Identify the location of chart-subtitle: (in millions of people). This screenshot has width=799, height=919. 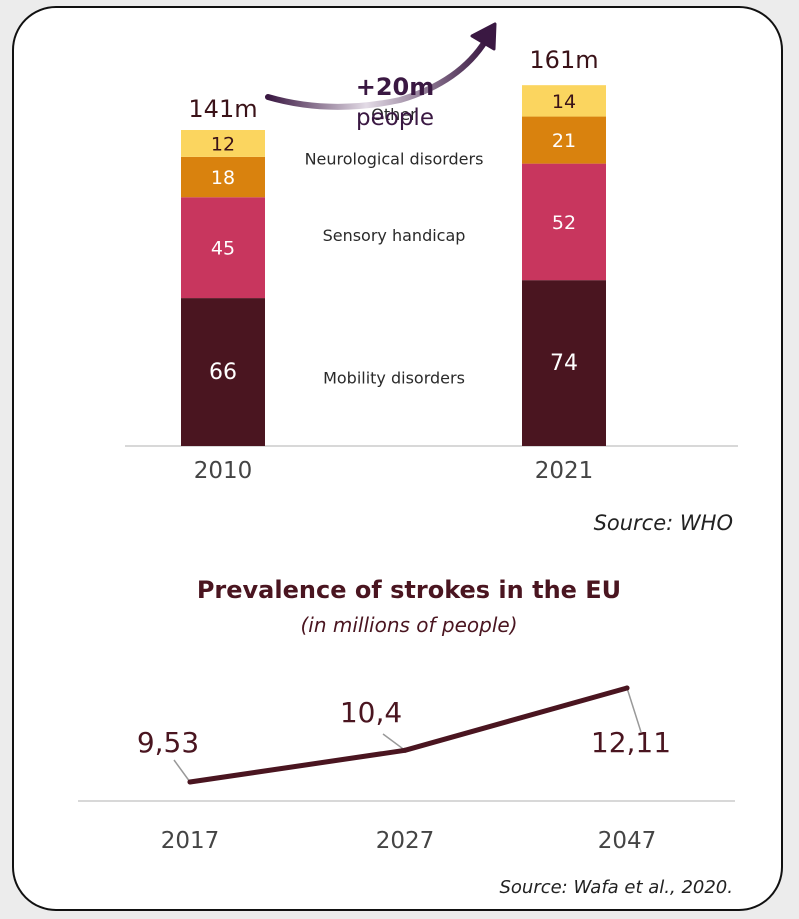
(408, 625).